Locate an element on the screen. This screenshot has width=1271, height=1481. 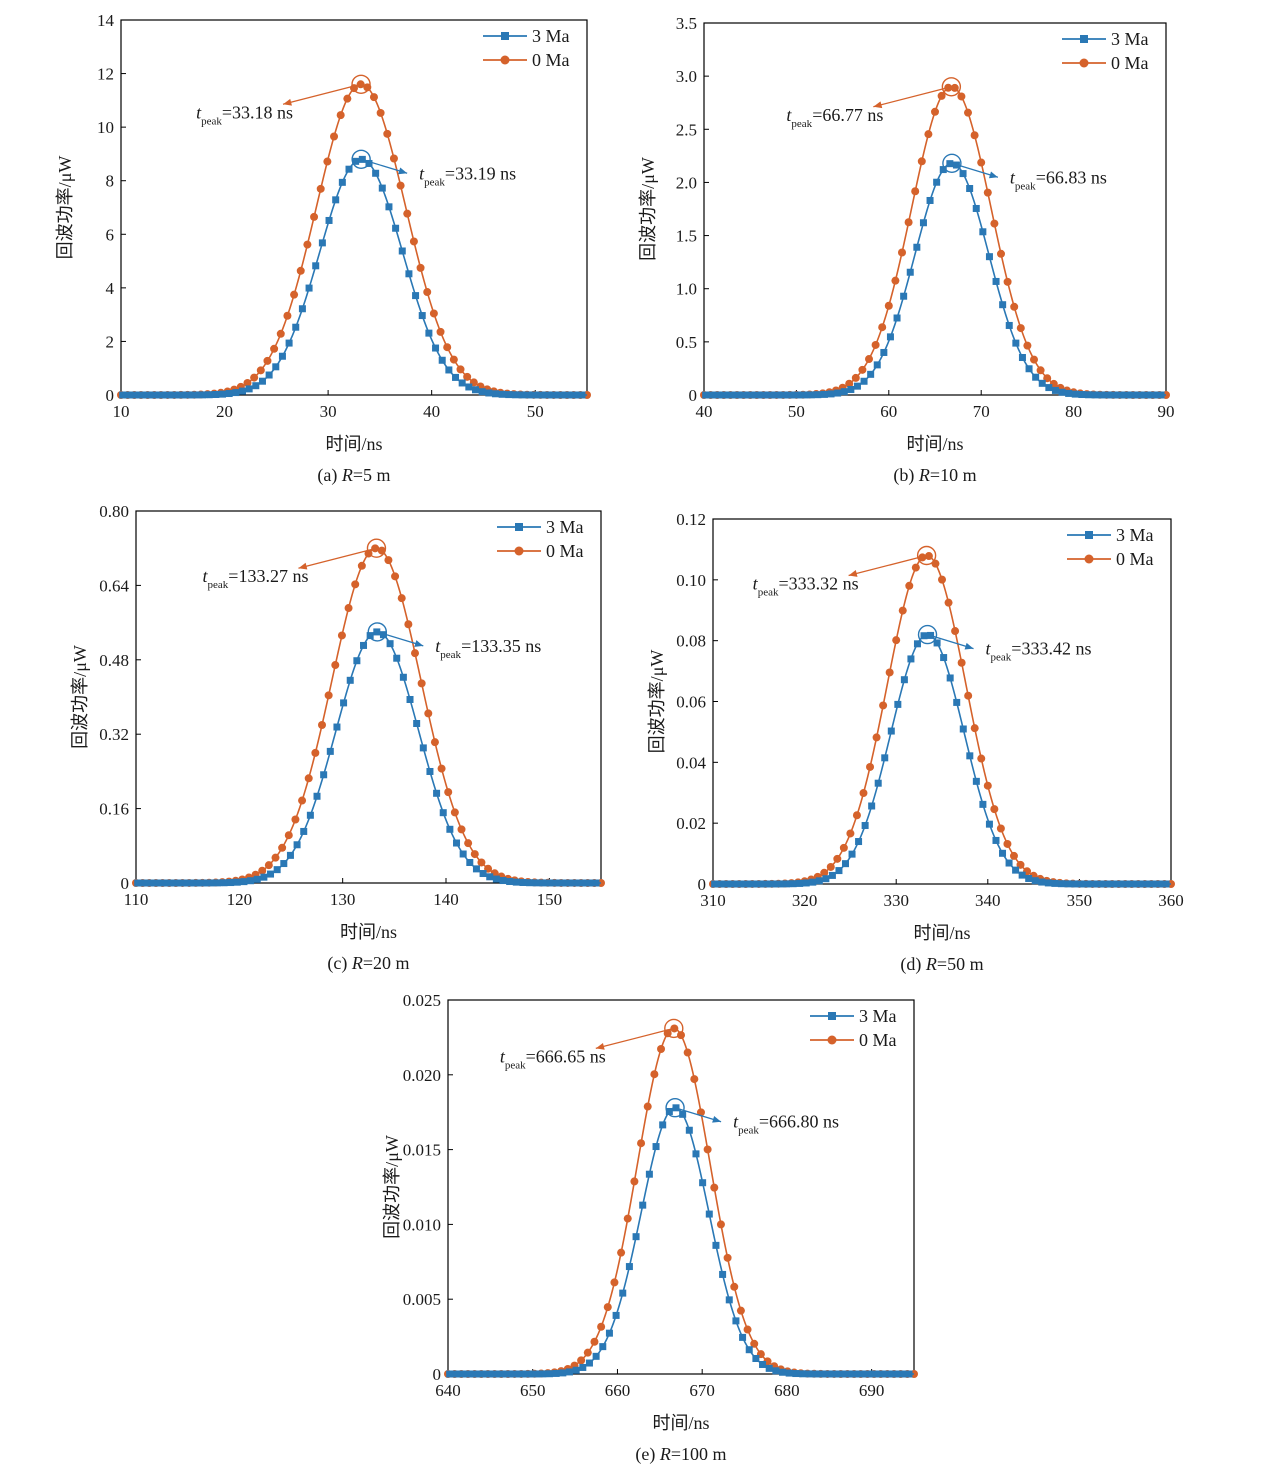
y-tick-label: 12 is located at coordinates (105, 74).